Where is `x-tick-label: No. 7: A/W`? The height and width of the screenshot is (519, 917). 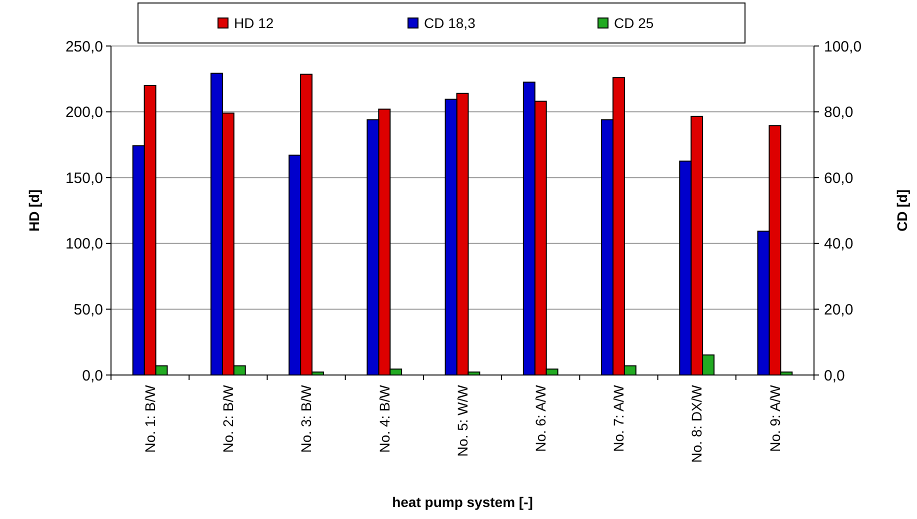 x-tick-label: No. 7: A/W is located at coordinates (618, 418).